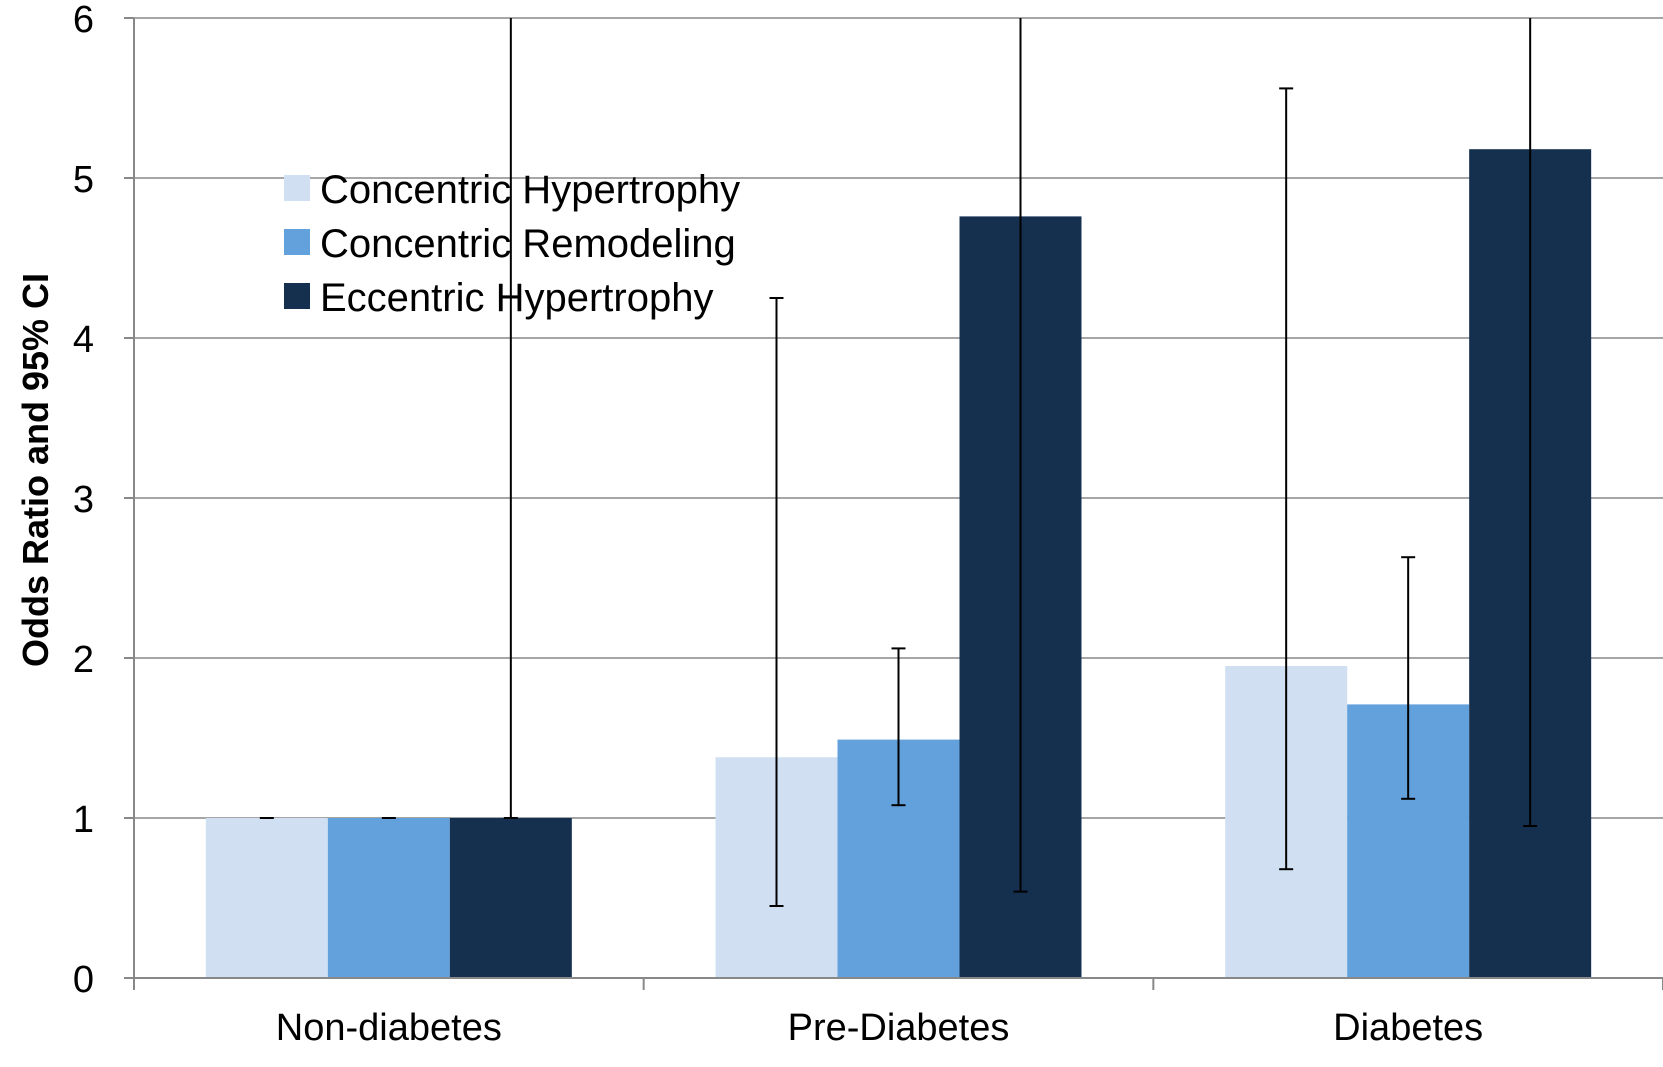  Describe the element at coordinates (528, 244) in the screenshot. I see `legend-label: Concentric Remodeling` at that location.